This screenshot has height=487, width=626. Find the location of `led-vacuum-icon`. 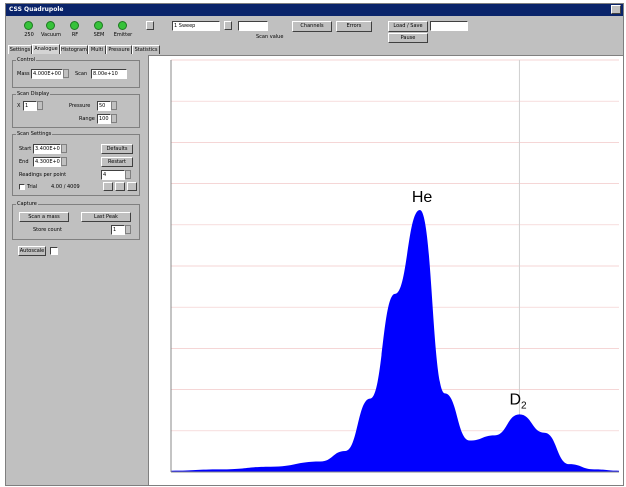

led-vacuum-icon is located at coordinates (50, 25).